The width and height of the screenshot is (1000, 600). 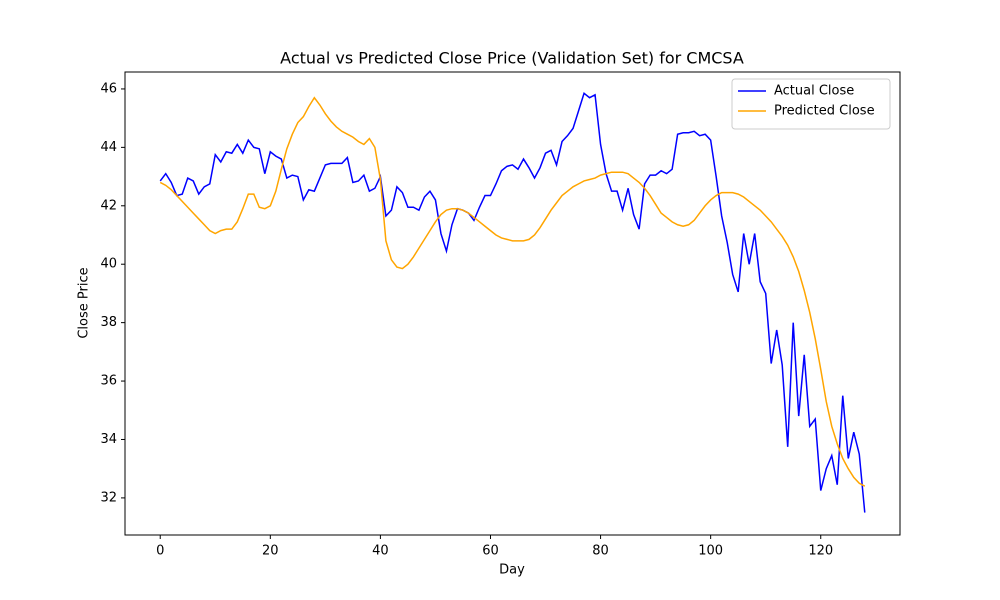 I want to click on y-axis-label: Close Price, so click(x=84, y=302).